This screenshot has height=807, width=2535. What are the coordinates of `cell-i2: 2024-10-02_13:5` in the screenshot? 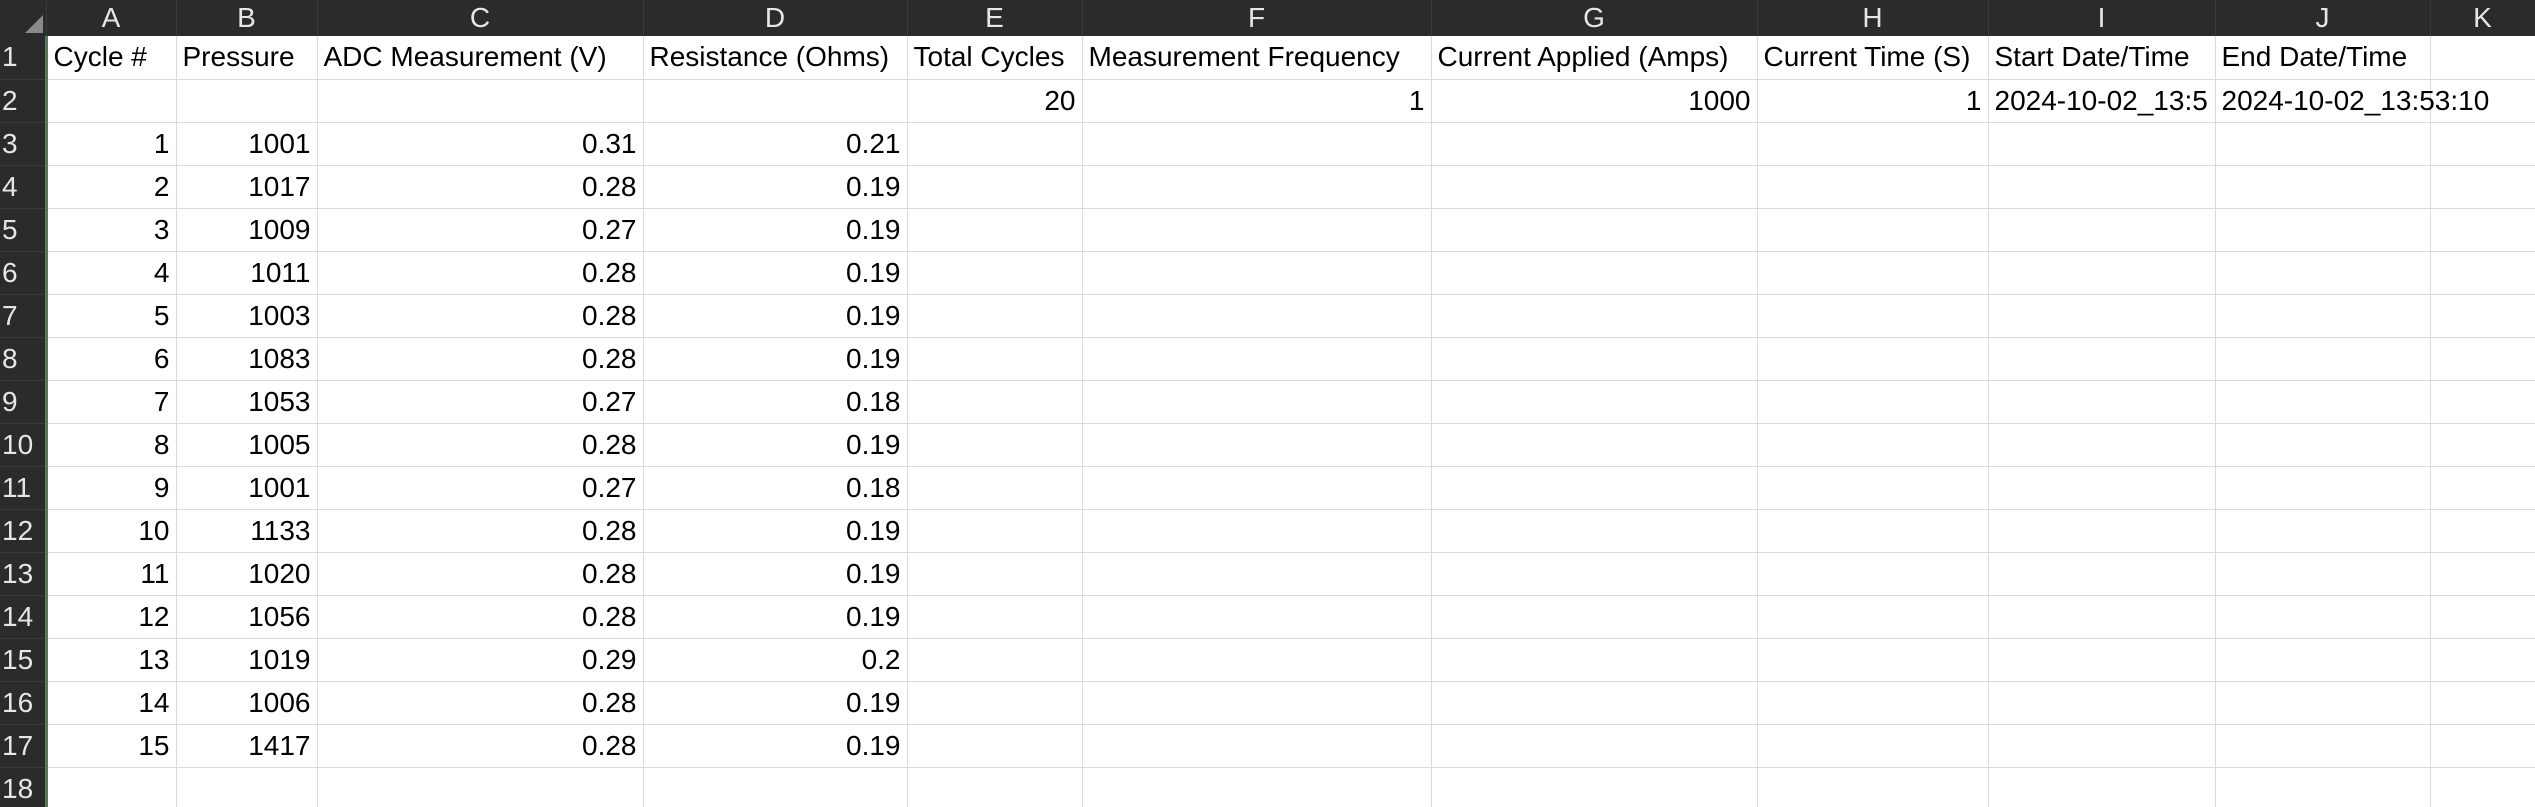 It's located at (2102, 101).